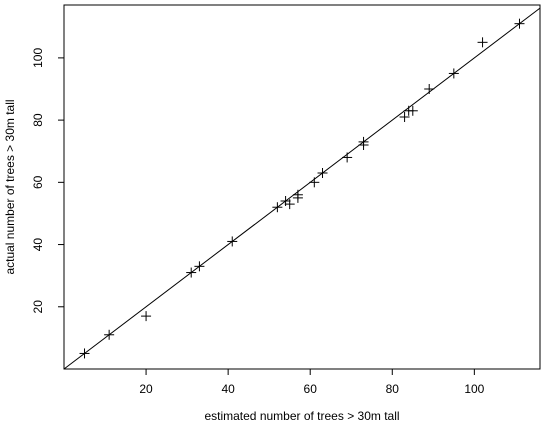 Image resolution: width=550 pixels, height=433 pixels. What do you see at coordinates (474, 389) in the screenshot?
I see `x-tick-label: 100` at bounding box center [474, 389].